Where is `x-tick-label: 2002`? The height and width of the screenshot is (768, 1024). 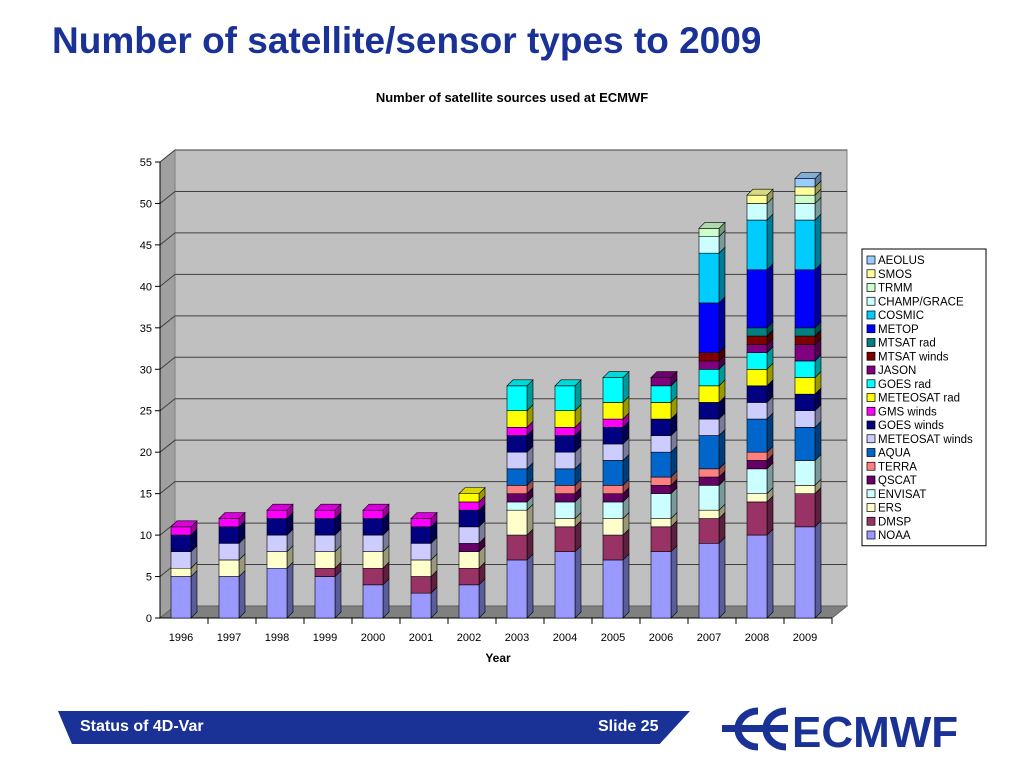
x-tick-label: 2002 is located at coordinates (469, 638).